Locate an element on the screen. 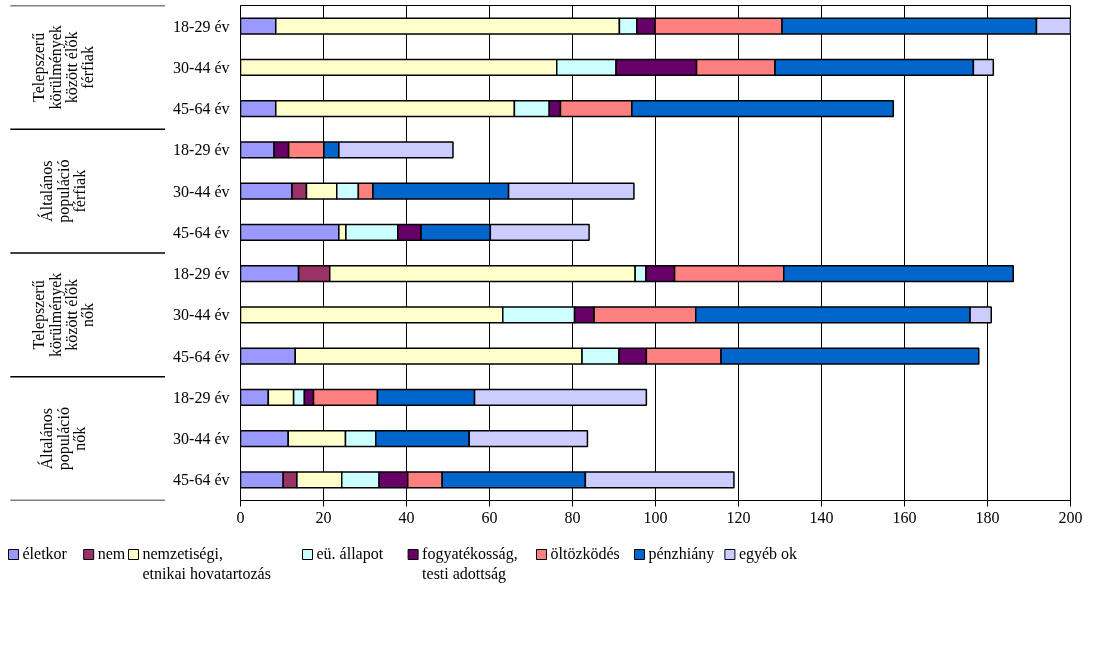 The width and height of the screenshot is (1107, 661). x-tick-label: 160 is located at coordinates (904, 517).